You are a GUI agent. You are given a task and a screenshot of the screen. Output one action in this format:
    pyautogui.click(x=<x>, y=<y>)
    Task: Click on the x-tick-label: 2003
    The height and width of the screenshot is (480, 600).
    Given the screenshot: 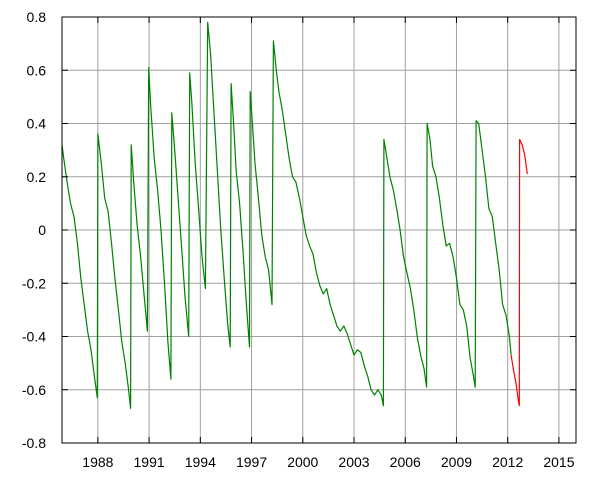 What is the action you would take?
    pyautogui.click(x=353, y=462)
    